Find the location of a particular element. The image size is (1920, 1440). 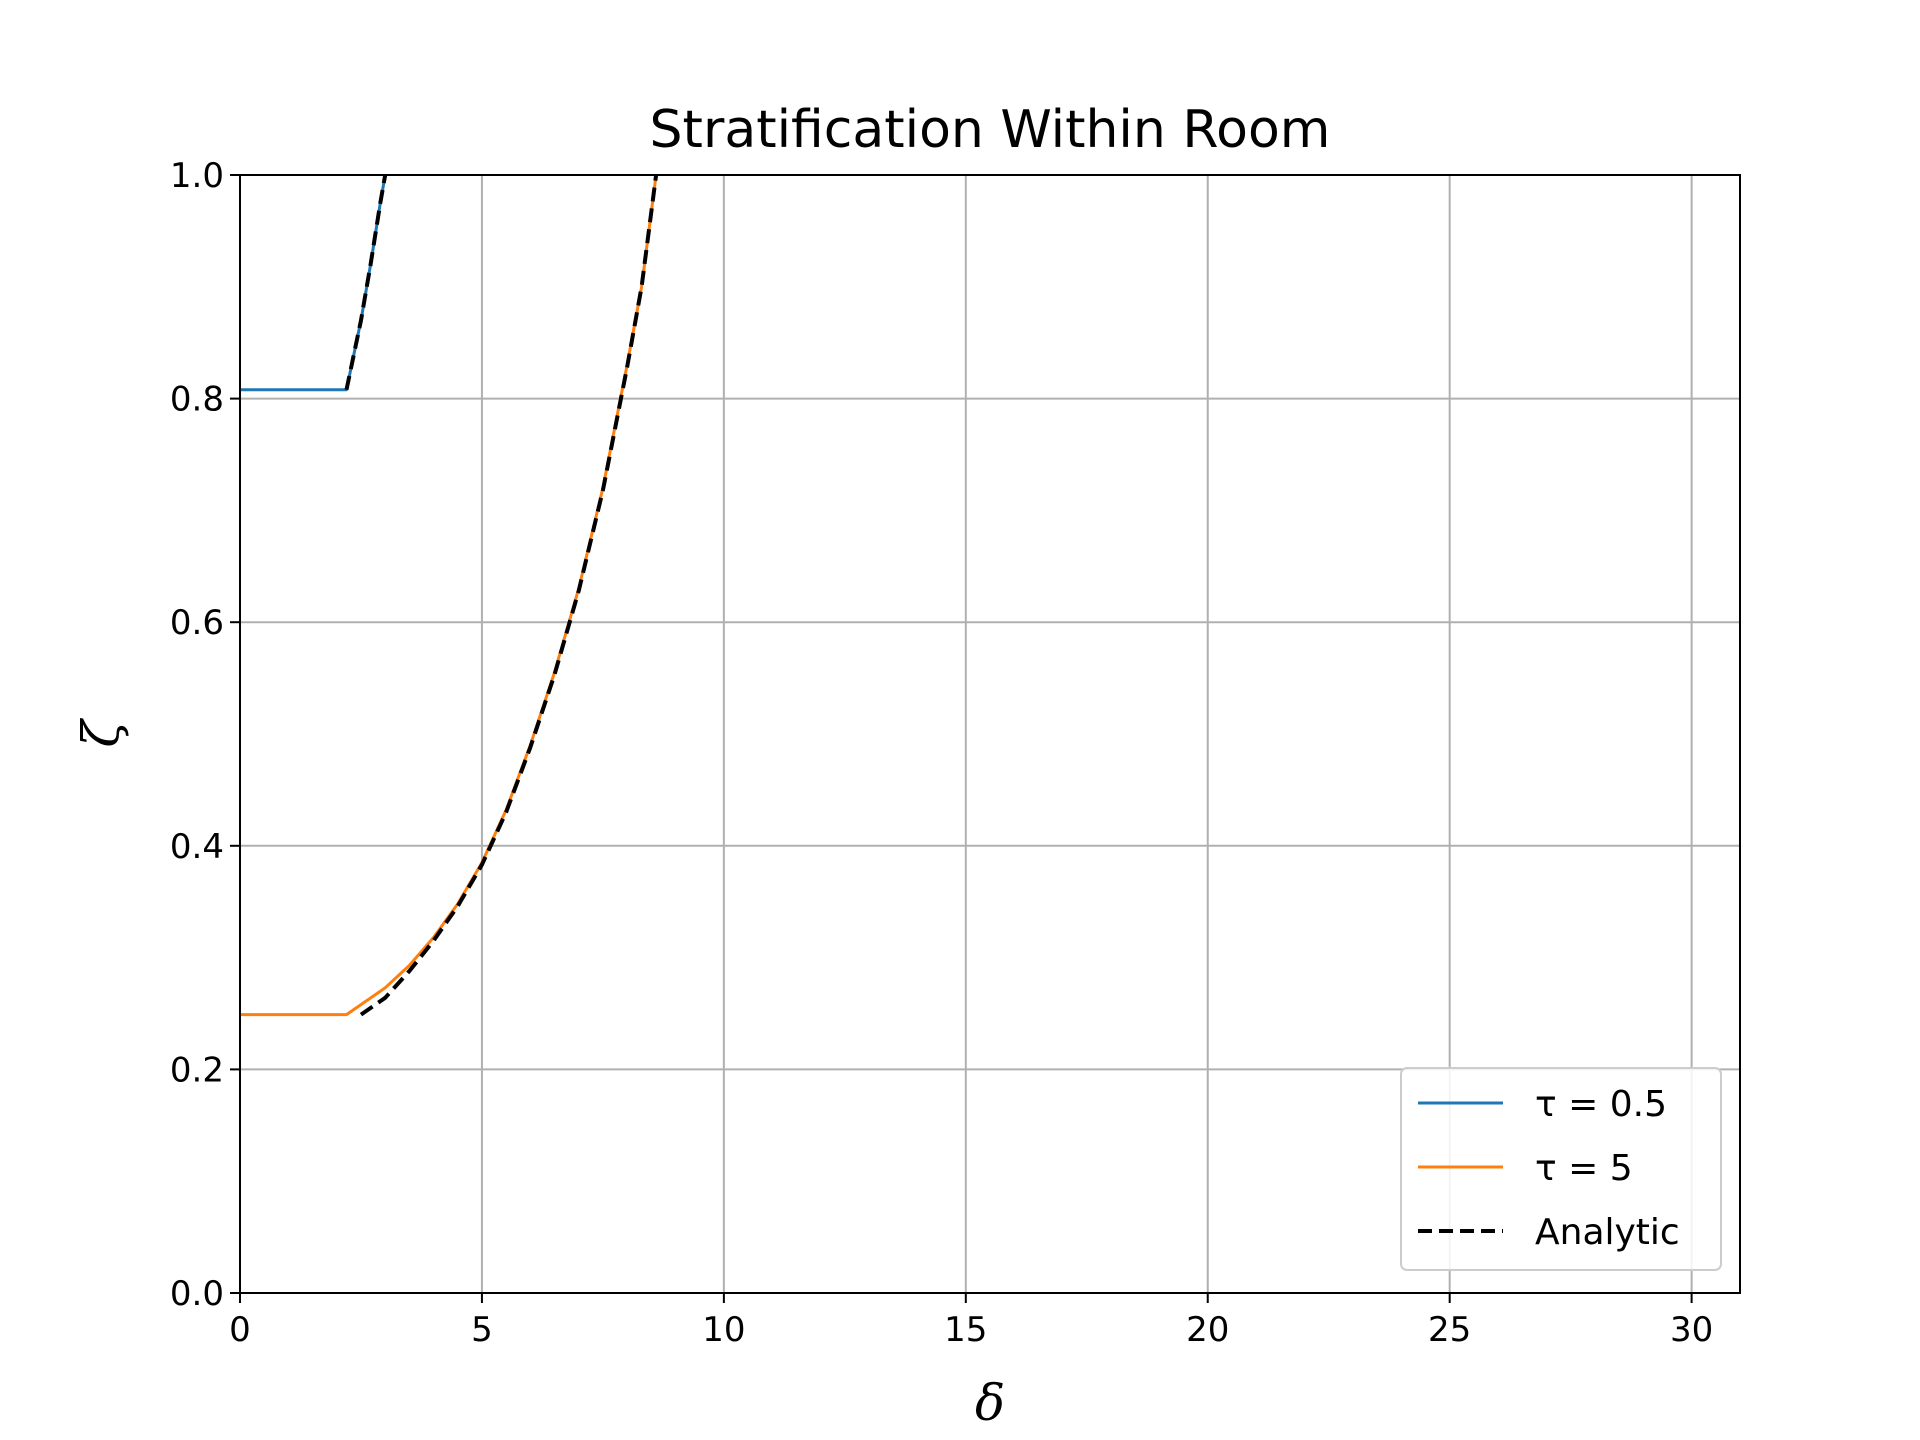

x-tick-label: 15 is located at coordinates (965, 1330).